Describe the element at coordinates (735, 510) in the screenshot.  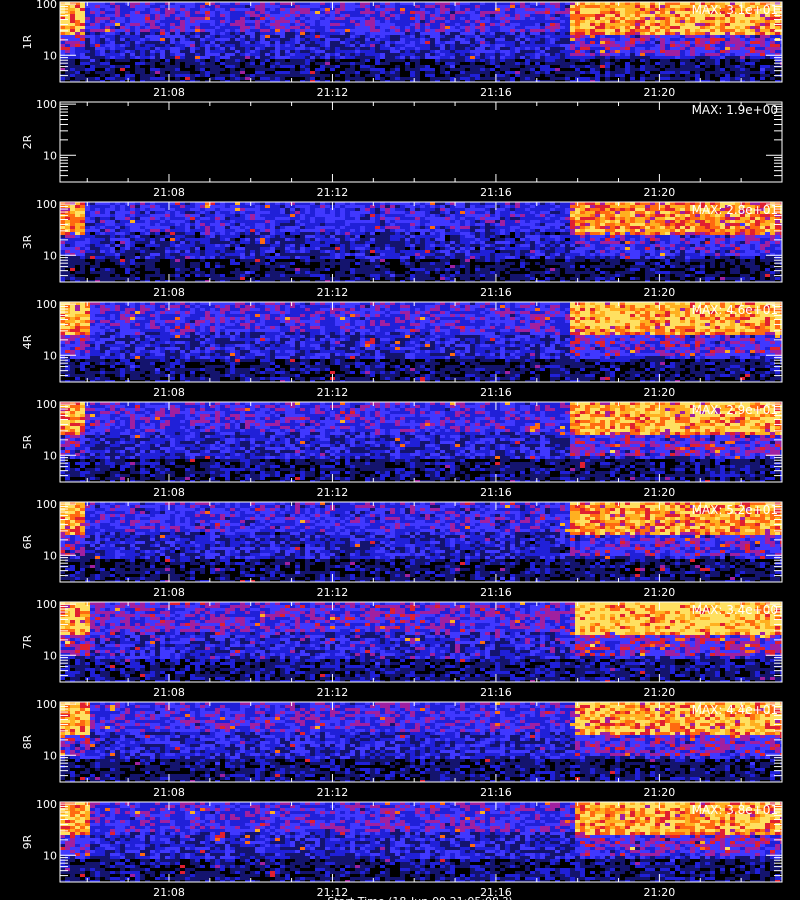
I see `max-value-label: MAX: 5.2e+01` at that location.